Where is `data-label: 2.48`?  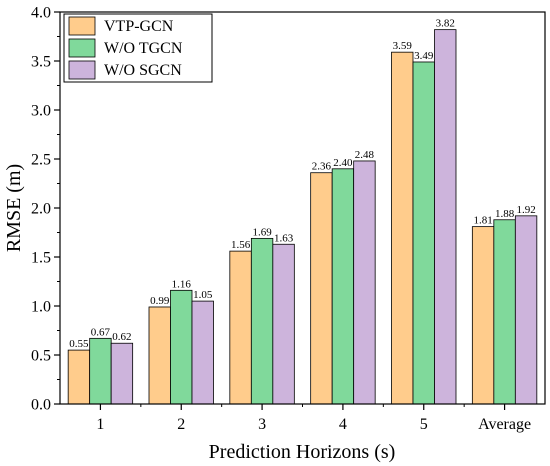 data-label: 2.48 is located at coordinates (365, 155).